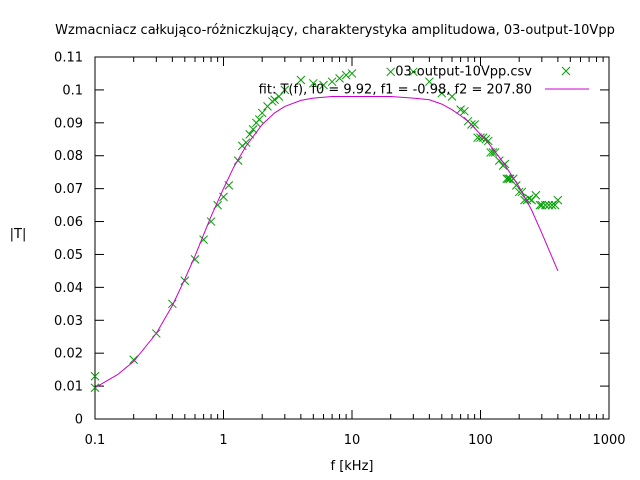  I want to click on y-tick-label: 0.09, so click(68, 123).